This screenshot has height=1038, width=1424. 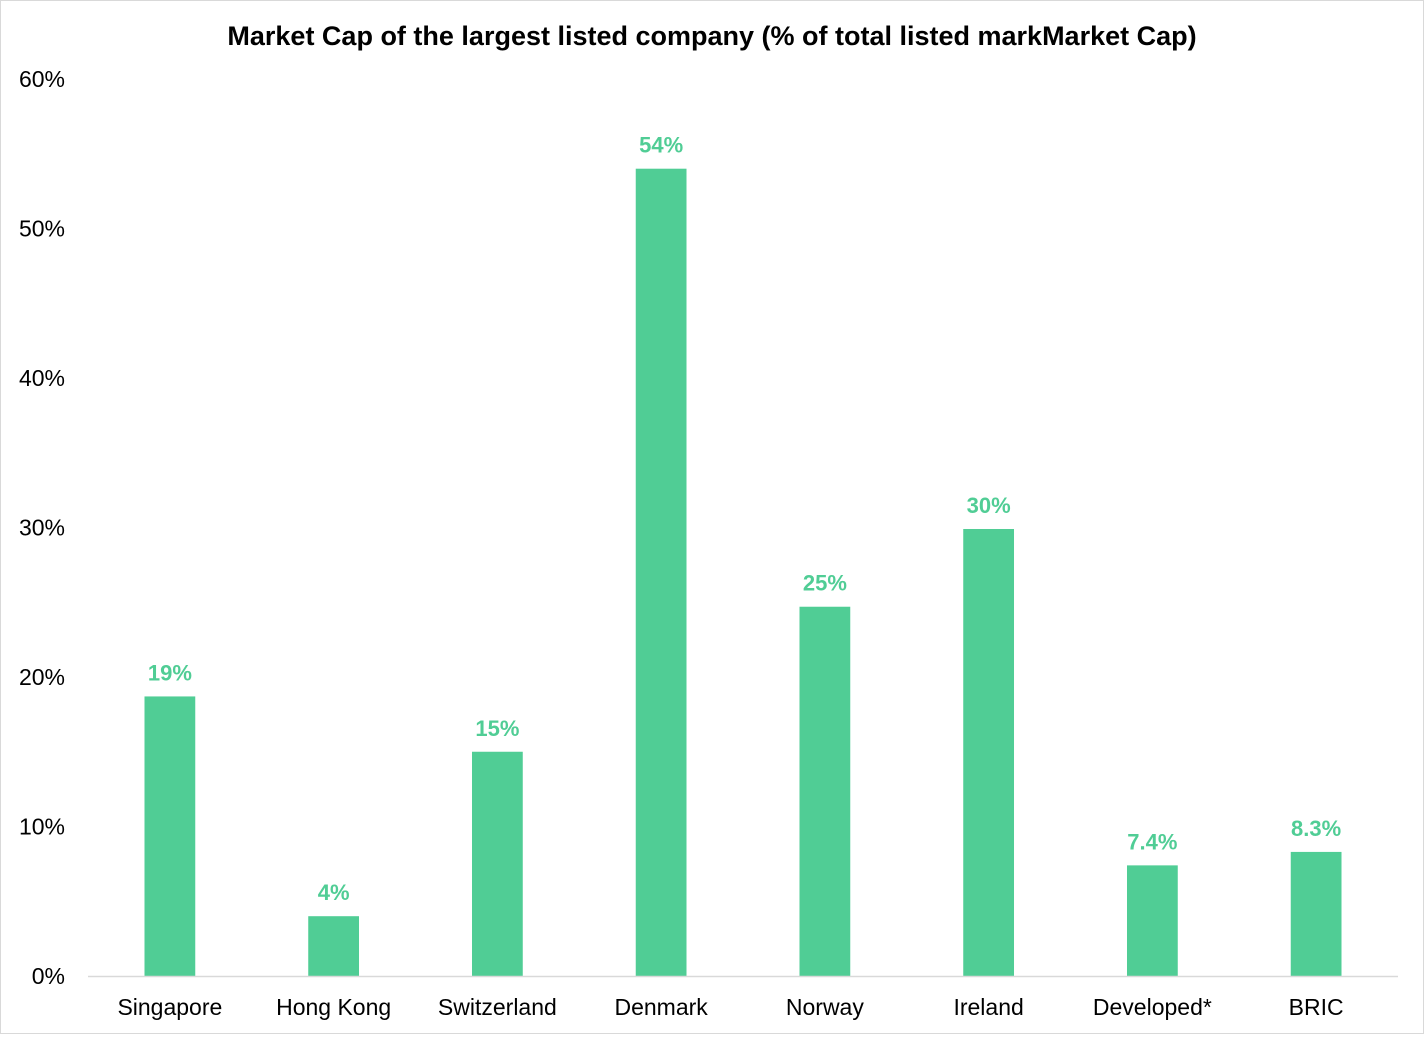 I want to click on x-tick-label: Singapore, so click(x=169, y=1007).